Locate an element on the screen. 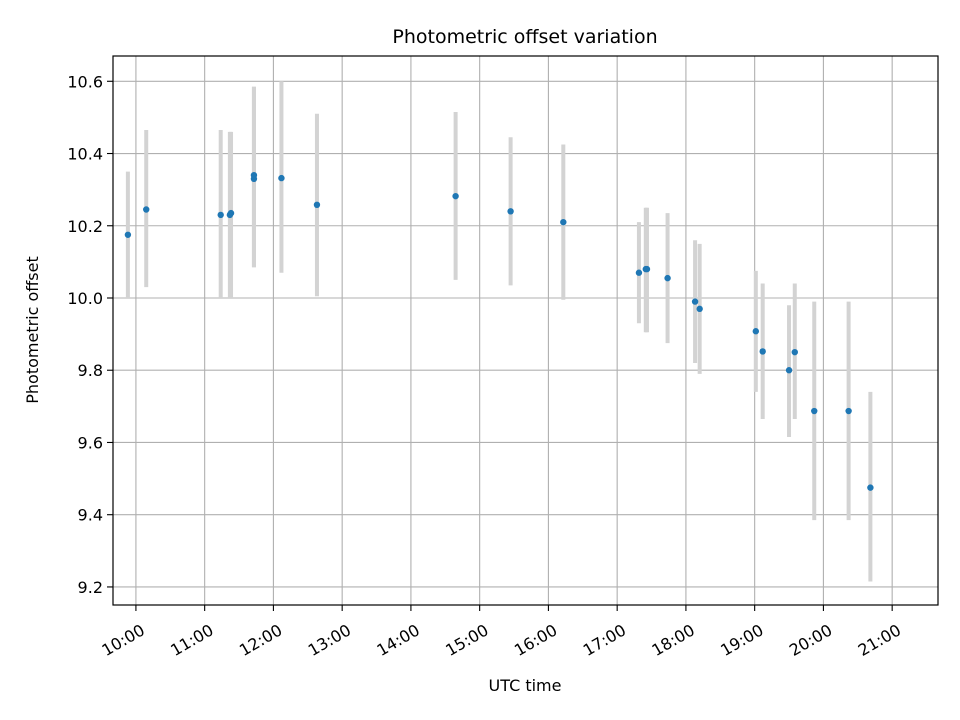  y-axis-label: Photometric offset is located at coordinates (32, 330).